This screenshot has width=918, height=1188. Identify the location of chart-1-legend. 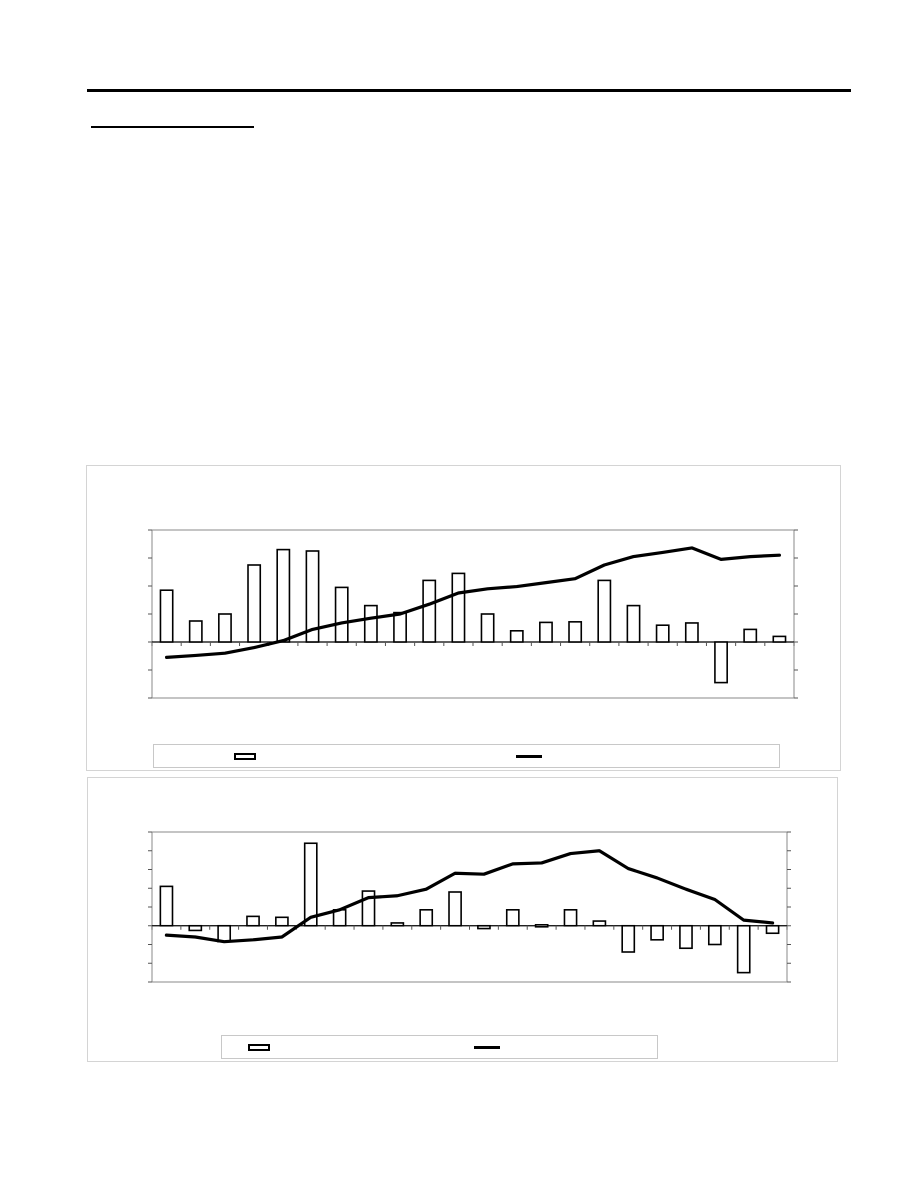
(466, 756).